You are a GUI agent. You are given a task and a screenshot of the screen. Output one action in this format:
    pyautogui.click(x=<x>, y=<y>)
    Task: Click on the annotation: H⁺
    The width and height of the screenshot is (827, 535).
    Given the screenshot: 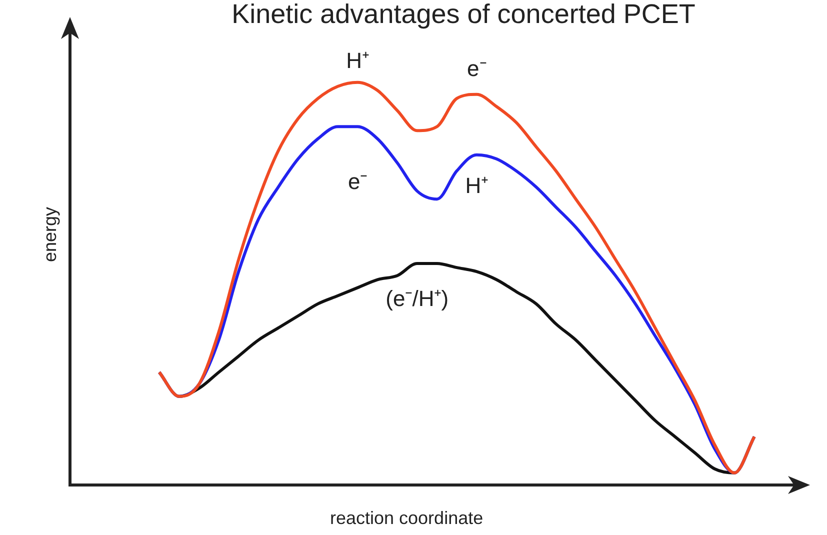 What is the action you would take?
    pyautogui.click(x=476, y=186)
    